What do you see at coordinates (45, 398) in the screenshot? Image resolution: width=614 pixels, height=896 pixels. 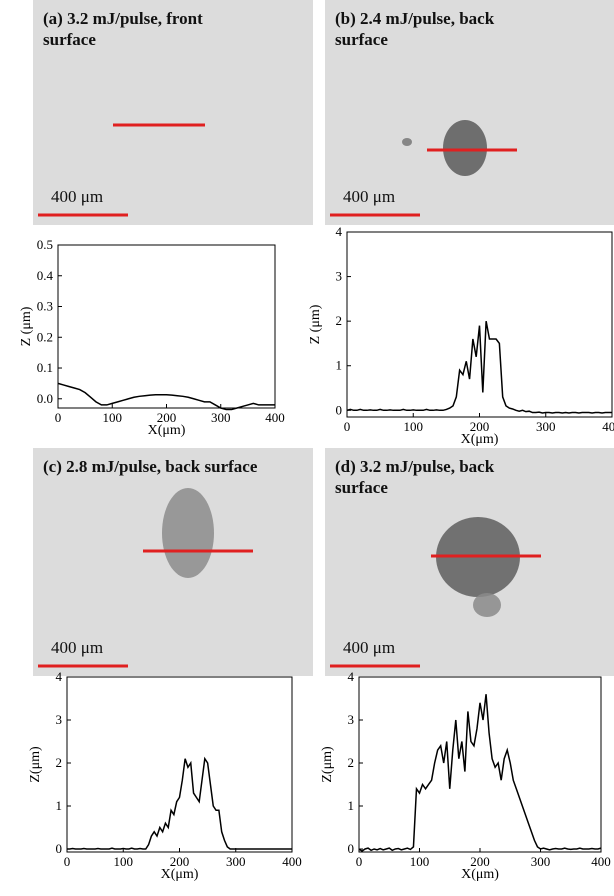 I see `y-tick-label: 0.0` at bounding box center [45, 398].